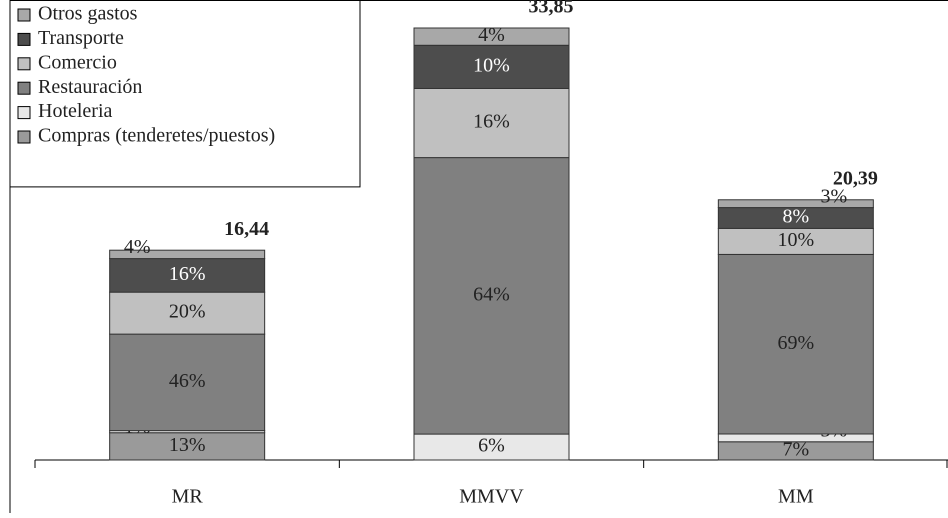  What do you see at coordinates (81, 38) in the screenshot?
I see `legend-label: Transporte` at bounding box center [81, 38].